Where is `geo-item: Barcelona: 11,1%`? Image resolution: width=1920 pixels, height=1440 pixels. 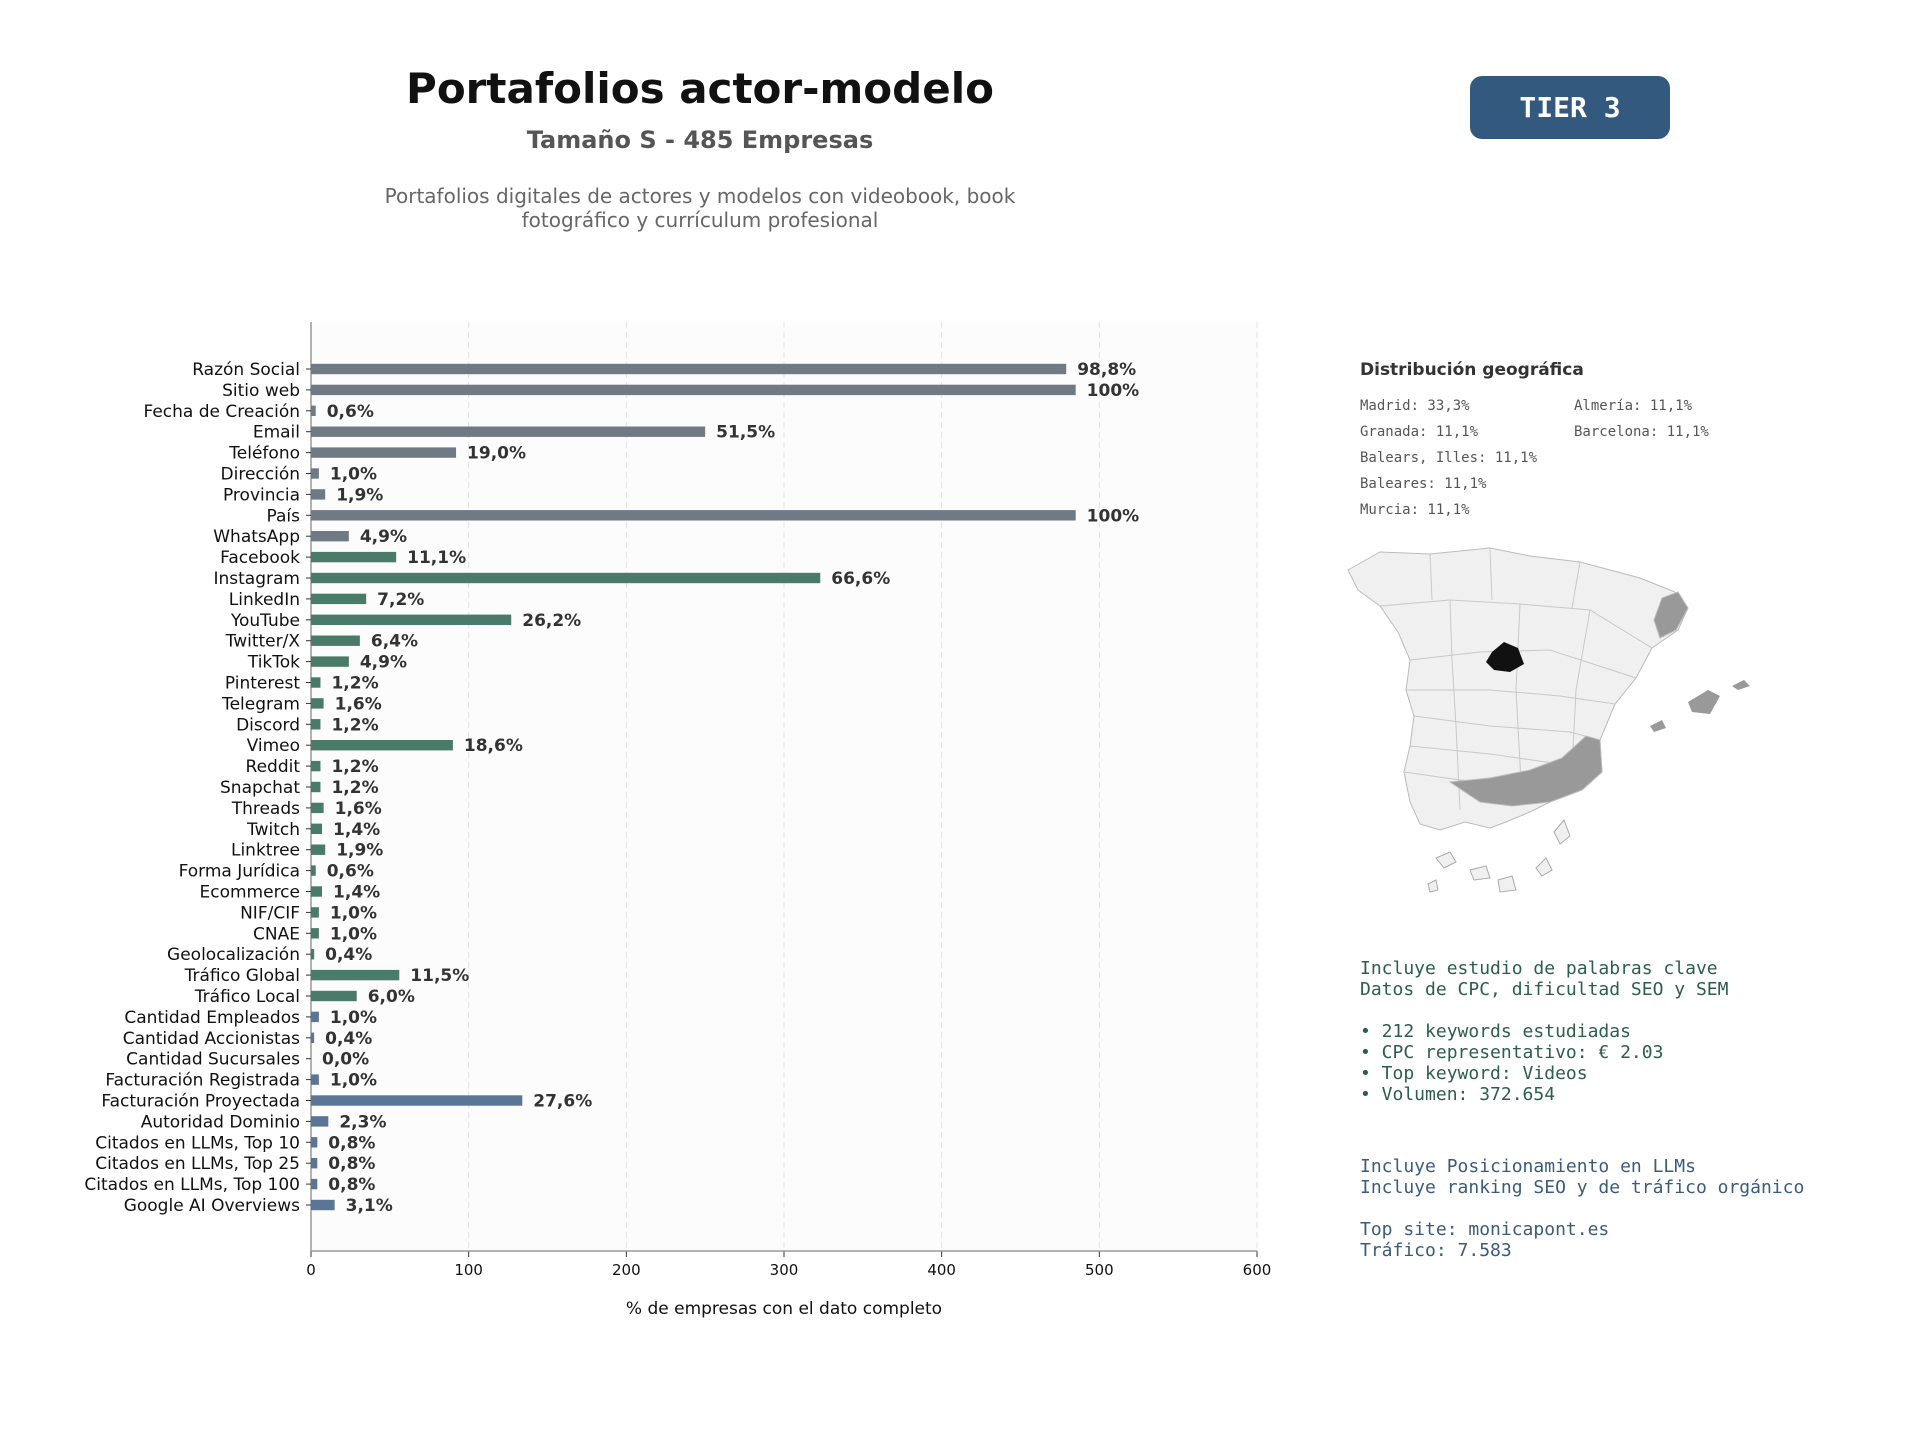
geo-item: Barcelona: 11,1% is located at coordinates (1641, 432).